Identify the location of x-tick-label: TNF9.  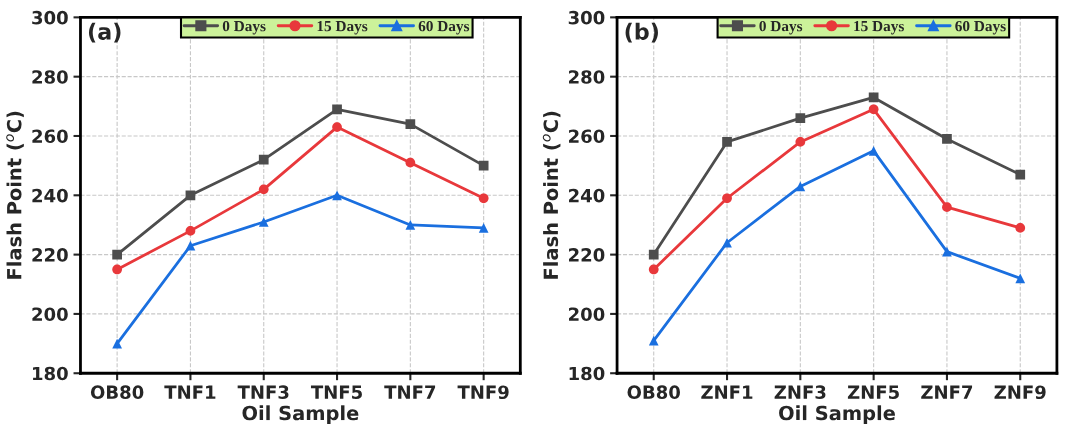
(483, 392).